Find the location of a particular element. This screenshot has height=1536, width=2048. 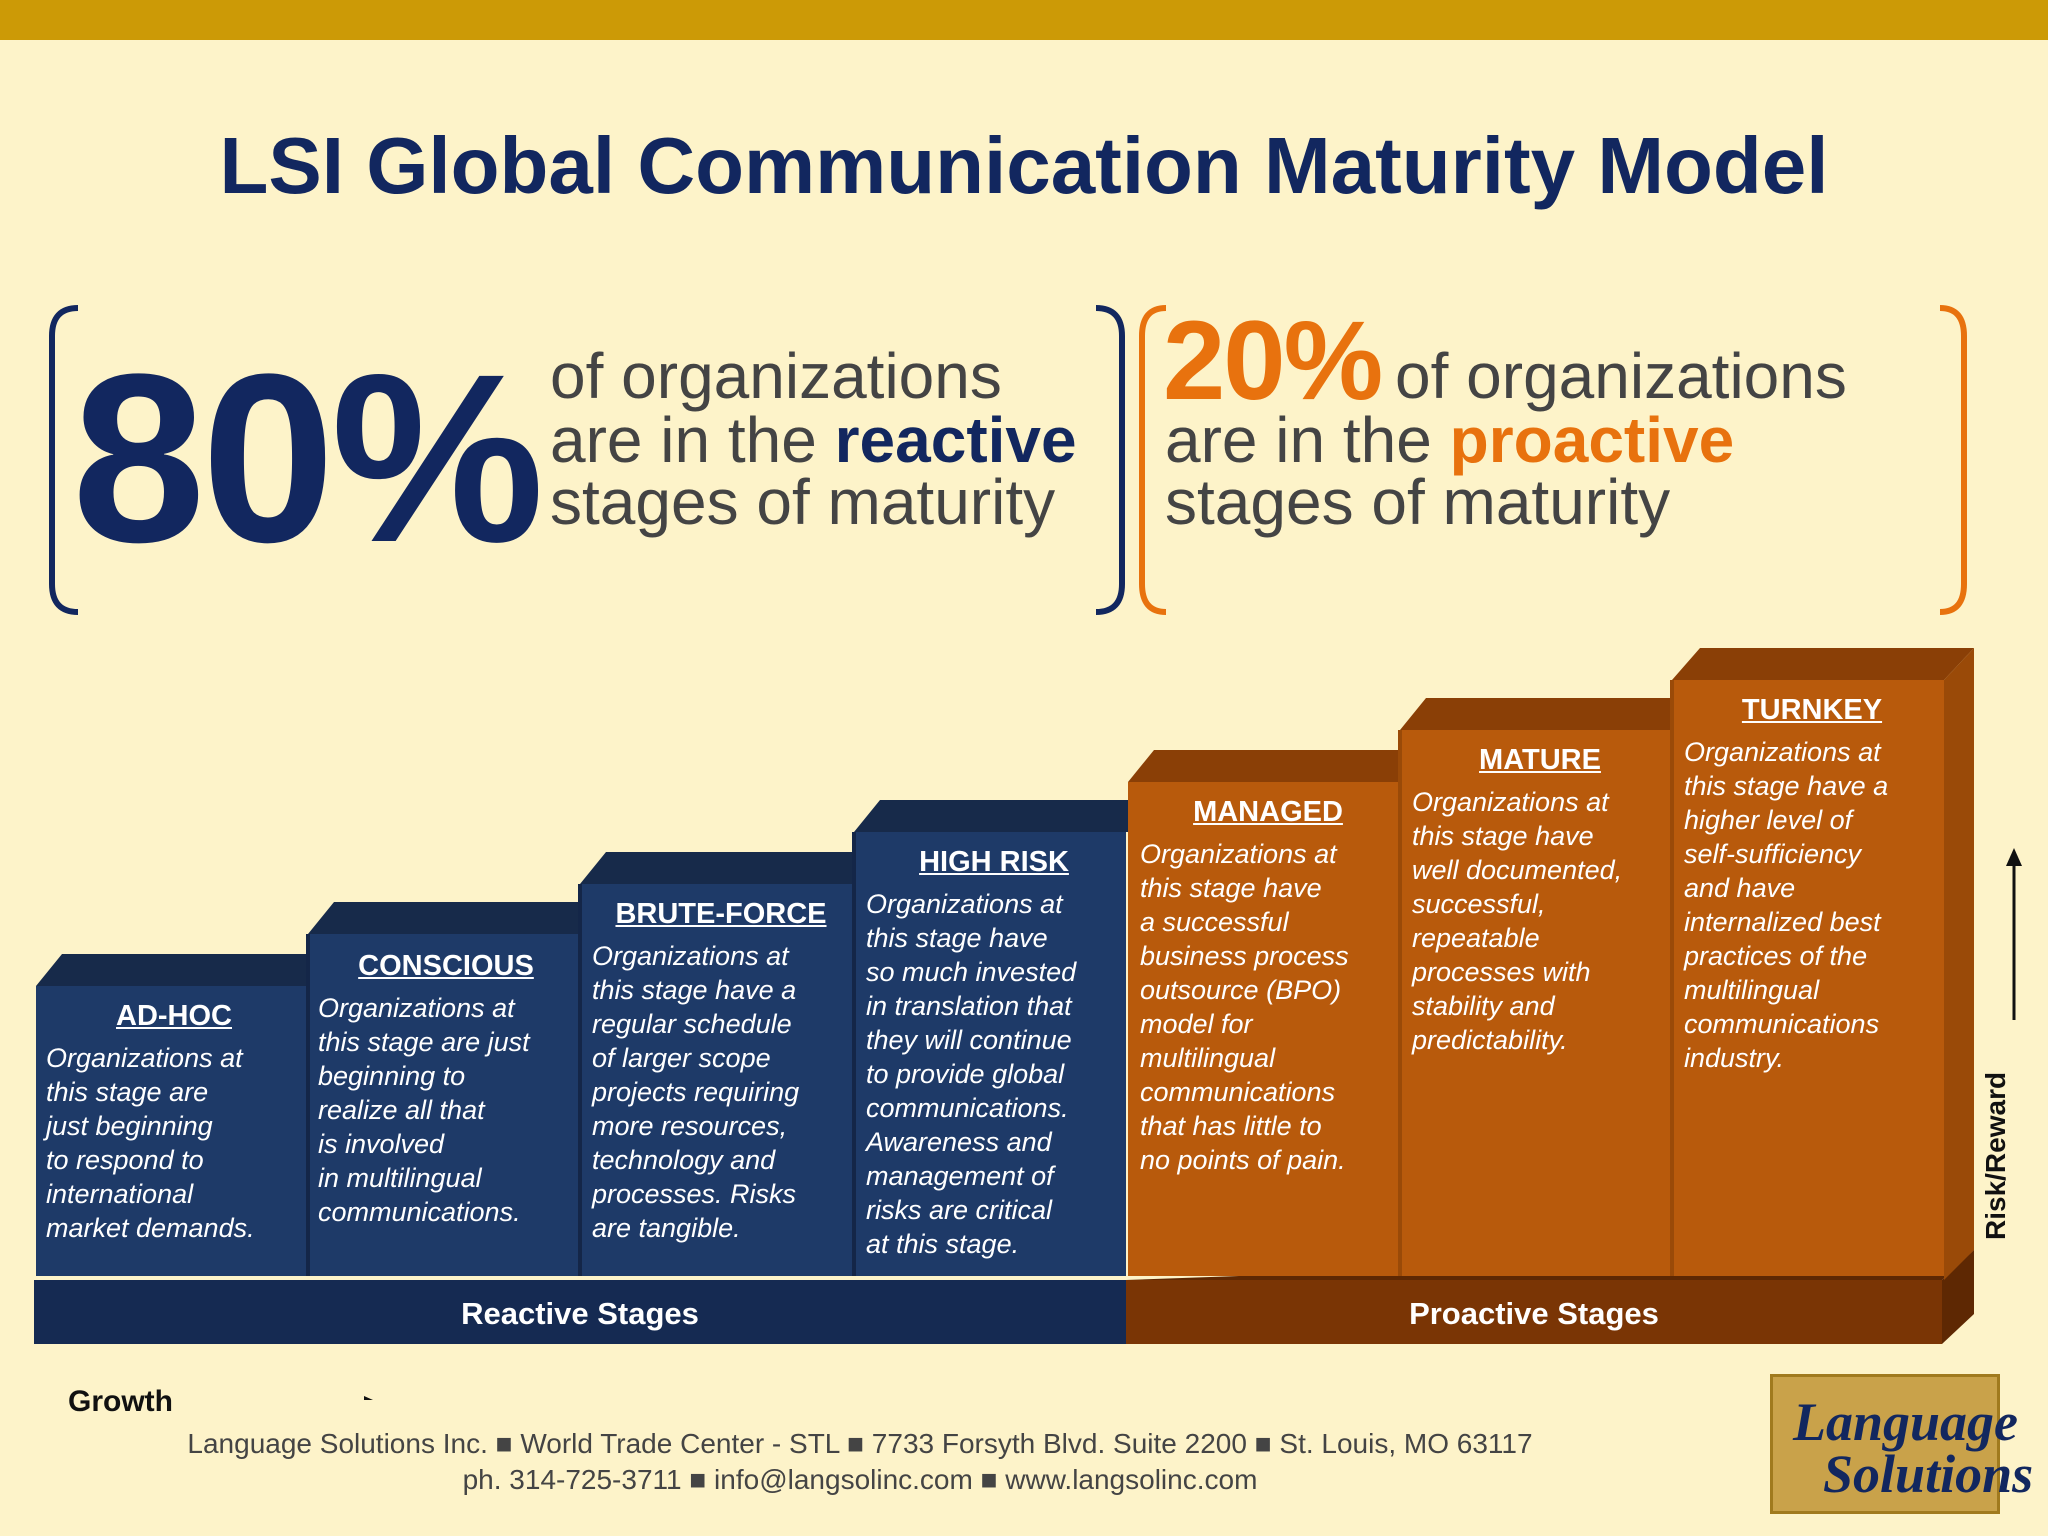

step-conscious-front is located at coordinates (444, 1105).